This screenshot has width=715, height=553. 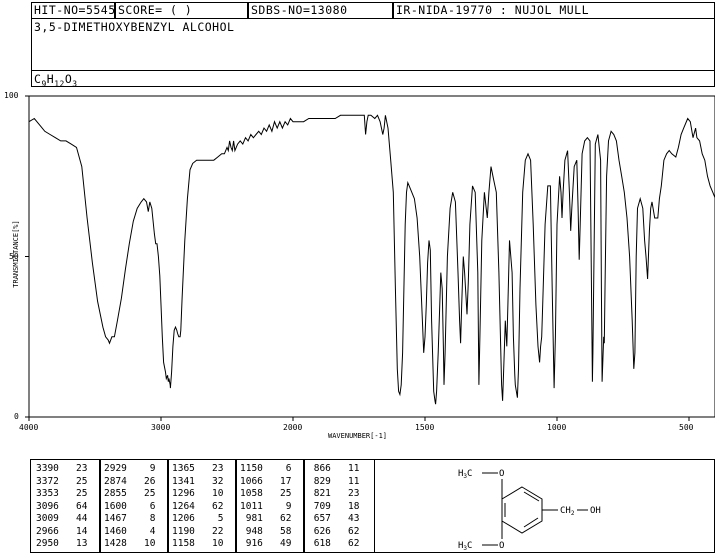 I want to click on score: SCORE= ( ), so click(x=155, y=10).